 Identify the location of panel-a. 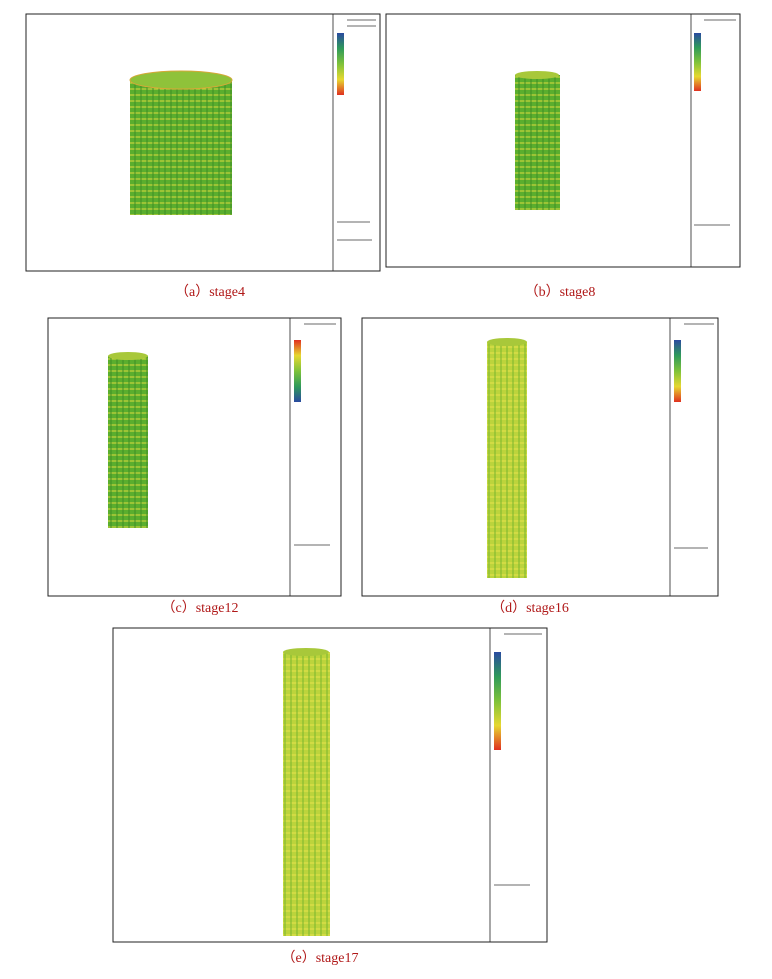
(203, 142).